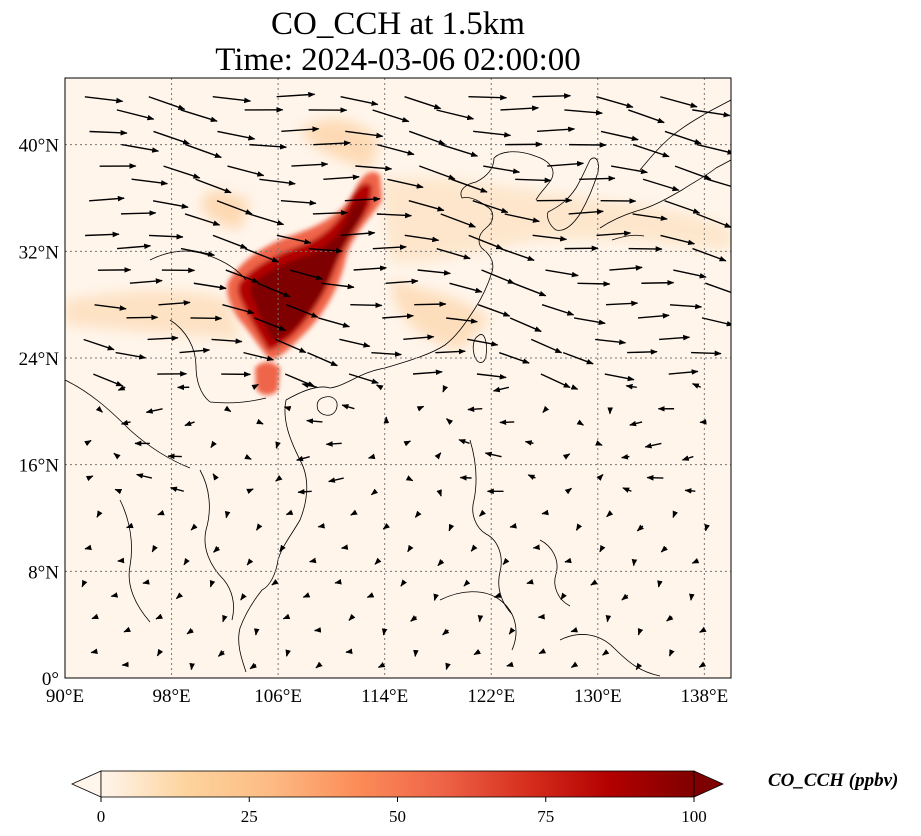 The width and height of the screenshot is (921, 836). What do you see at coordinates (39, 359) in the screenshot?
I see `y-tick-label: 24°N` at bounding box center [39, 359].